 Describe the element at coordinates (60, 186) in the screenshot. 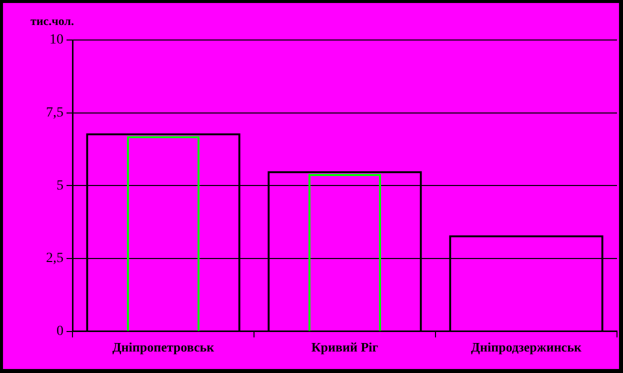

I see `y-tick-label: 5` at that location.